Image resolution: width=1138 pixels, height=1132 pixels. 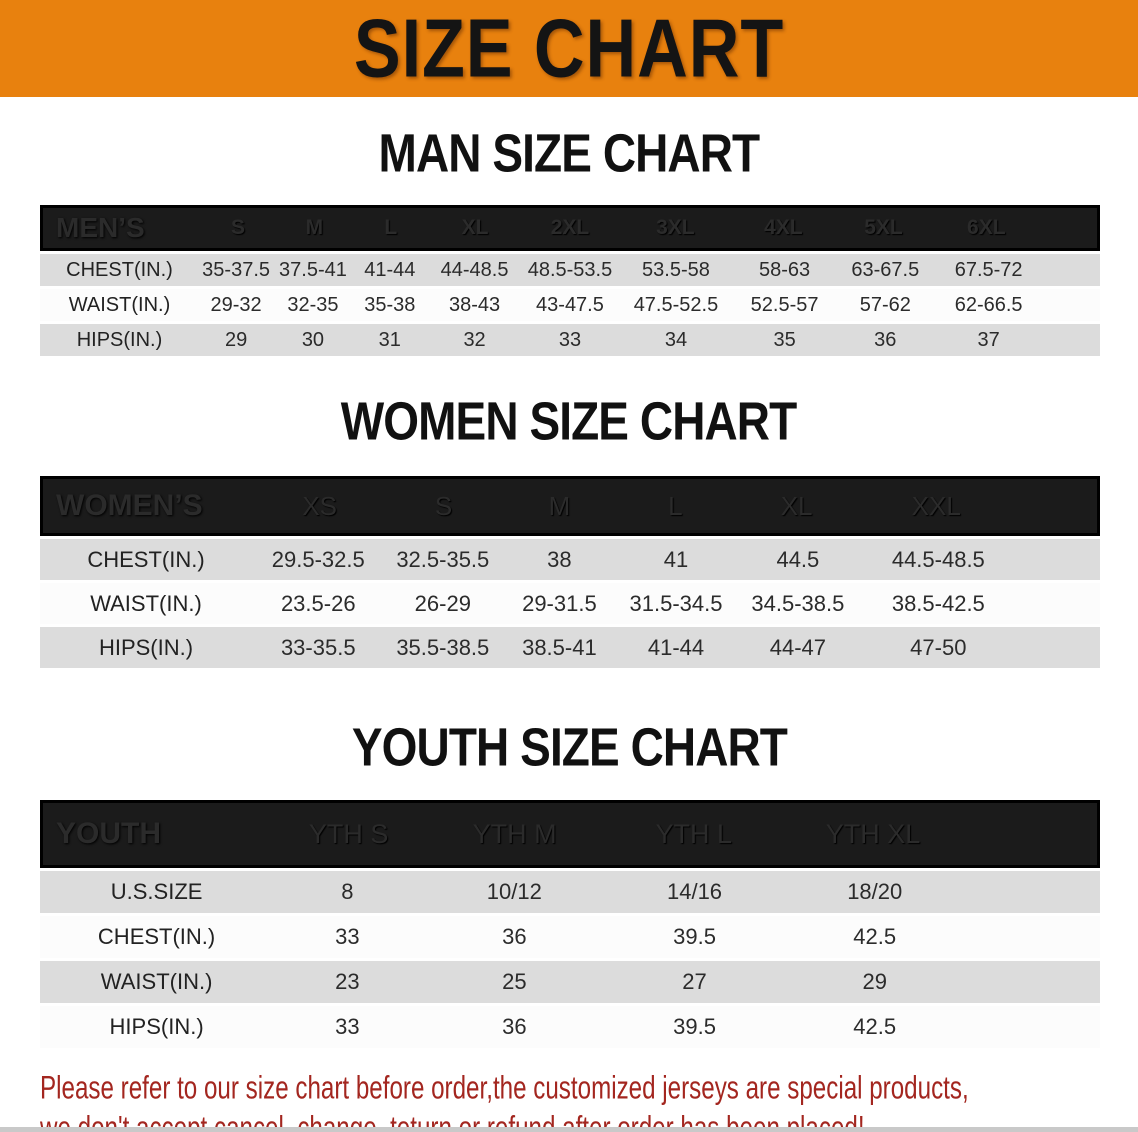 I want to click on women-section-heading: WOMEN SIZE CHART, so click(x=569, y=421).